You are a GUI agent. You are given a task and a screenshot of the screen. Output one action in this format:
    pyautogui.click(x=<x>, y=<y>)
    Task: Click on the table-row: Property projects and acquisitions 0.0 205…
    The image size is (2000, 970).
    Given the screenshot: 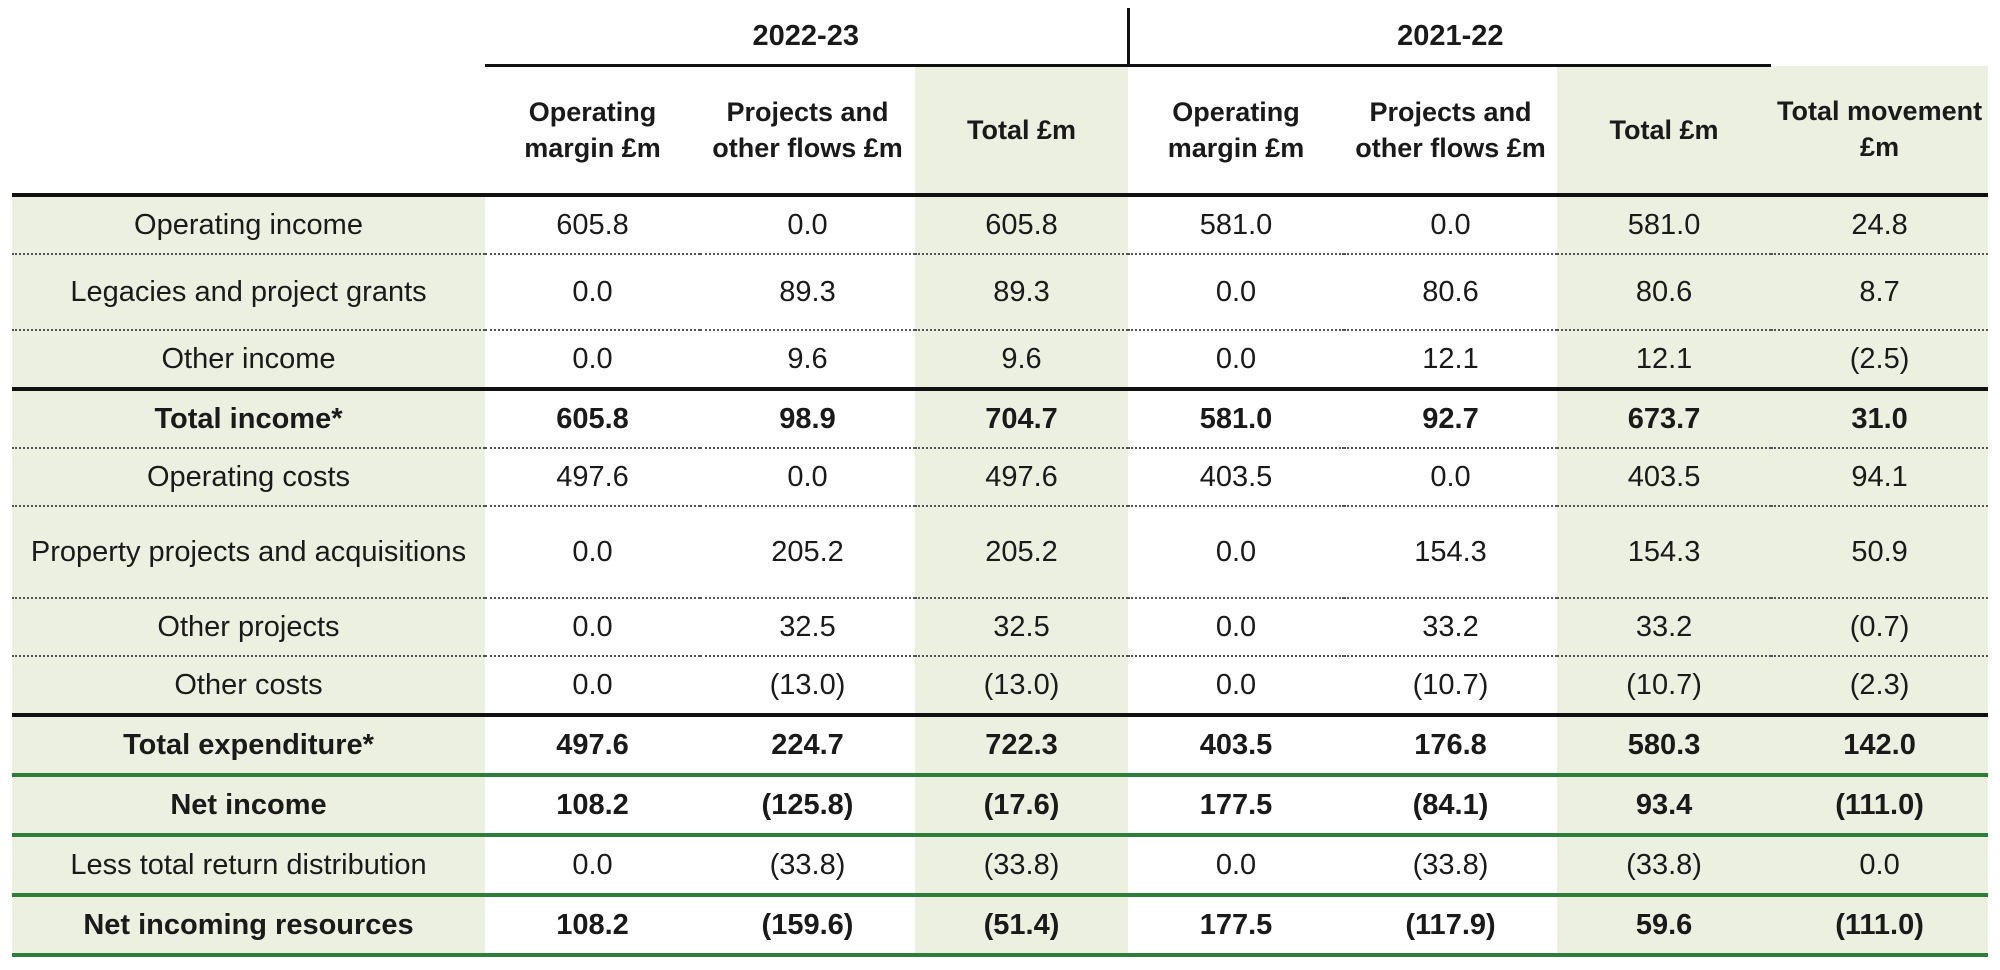 What is the action you would take?
    pyautogui.click(x=1000, y=552)
    